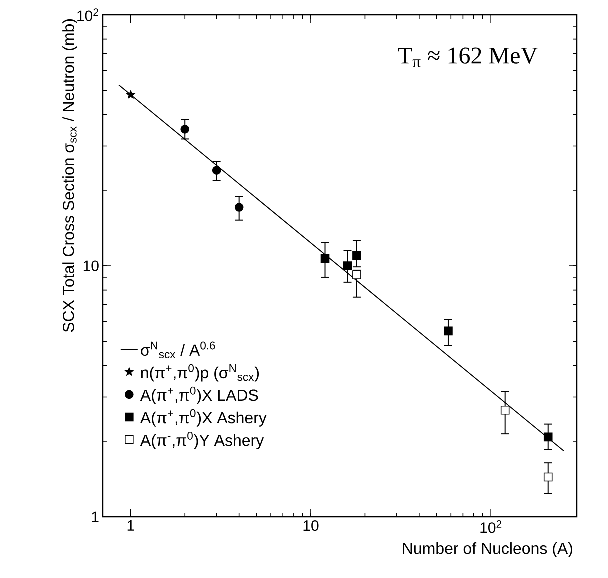 The height and width of the screenshot is (578, 608). Describe the element at coordinates (200, 373) in the screenshot. I see `legend-label: n(π$^{+}$,π$^{0}$)p (σ$^{N}$$_{scx}$)` at that location.